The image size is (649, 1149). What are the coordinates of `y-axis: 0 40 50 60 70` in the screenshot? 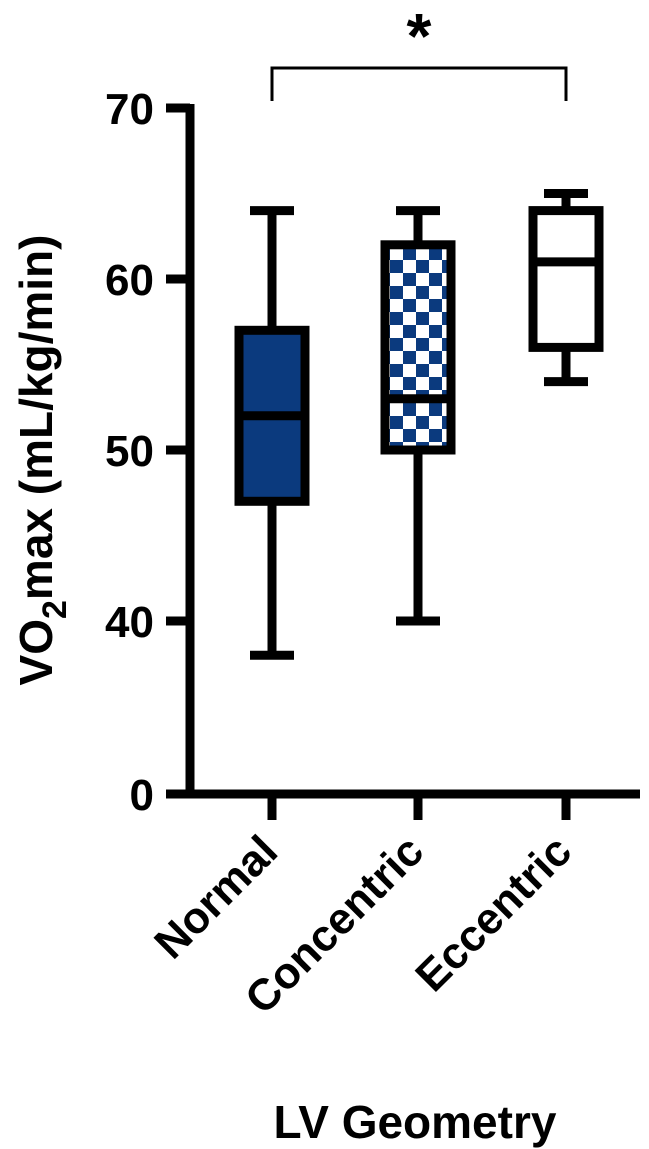 It's located at (150, 452).